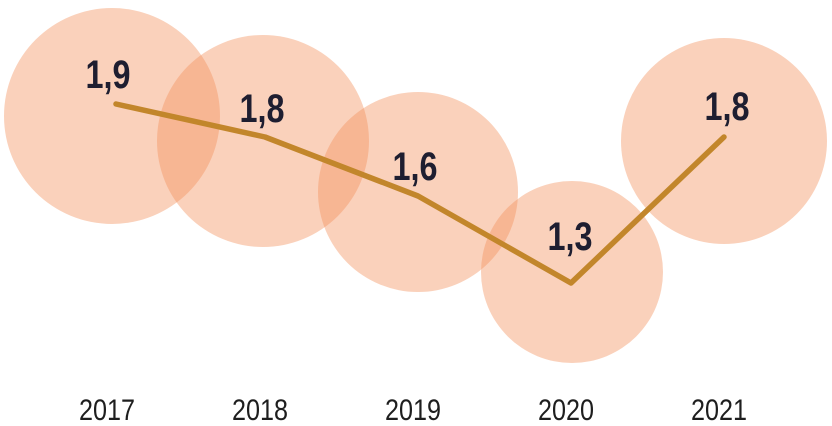 The height and width of the screenshot is (426, 832). I want to click on year-bubble-2020, so click(572, 272).